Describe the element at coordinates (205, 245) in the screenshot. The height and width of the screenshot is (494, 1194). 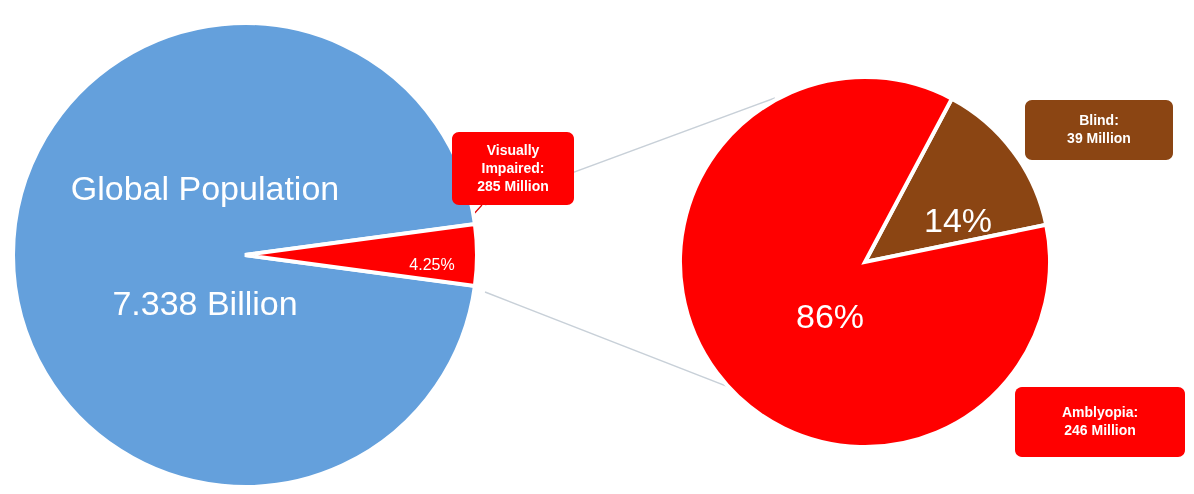
I see `category-label: Global Population 7.338 Billion` at that location.